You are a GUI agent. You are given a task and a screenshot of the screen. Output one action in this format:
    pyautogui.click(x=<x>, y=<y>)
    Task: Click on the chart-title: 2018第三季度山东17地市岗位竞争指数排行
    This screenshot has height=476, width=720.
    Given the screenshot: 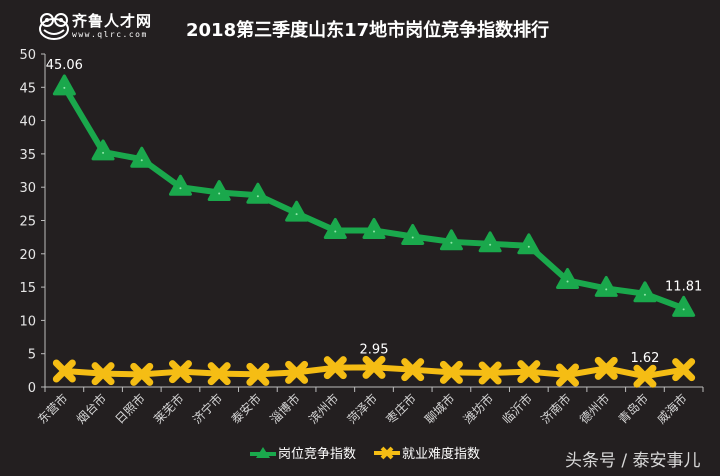 What is the action you would take?
    pyautogui.click(x=368, y=30)
    